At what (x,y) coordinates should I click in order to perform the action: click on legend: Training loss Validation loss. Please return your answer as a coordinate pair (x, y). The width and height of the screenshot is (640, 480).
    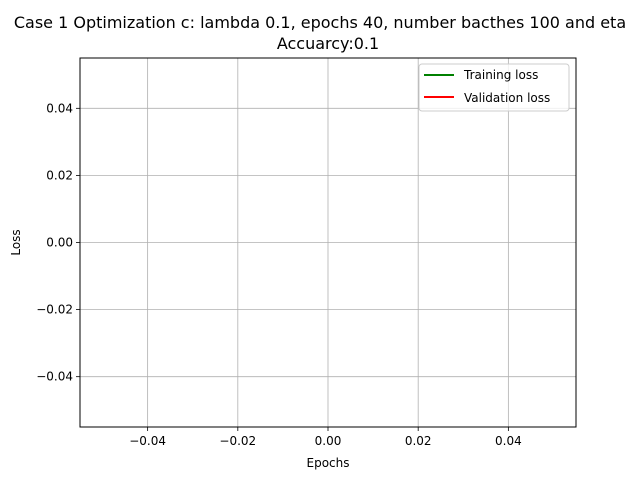
    Looking at the image, I should click on (494, 87).